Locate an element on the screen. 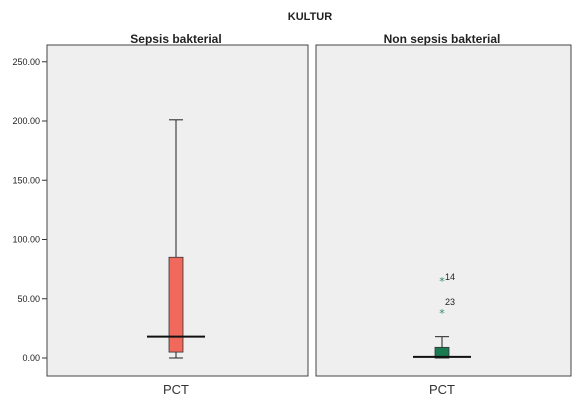 This screenshot has width=572, height=399. outlier-label-2: 23 is located at coordinates (450, 302).